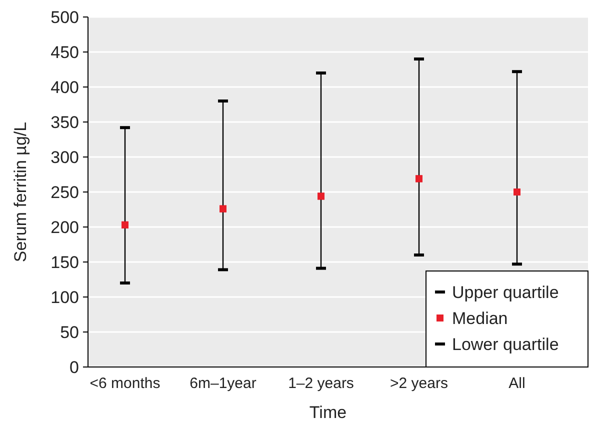  Describe the element at coordinates (480, 318) in the screenshot. I see `legend-label: Median` at that location.